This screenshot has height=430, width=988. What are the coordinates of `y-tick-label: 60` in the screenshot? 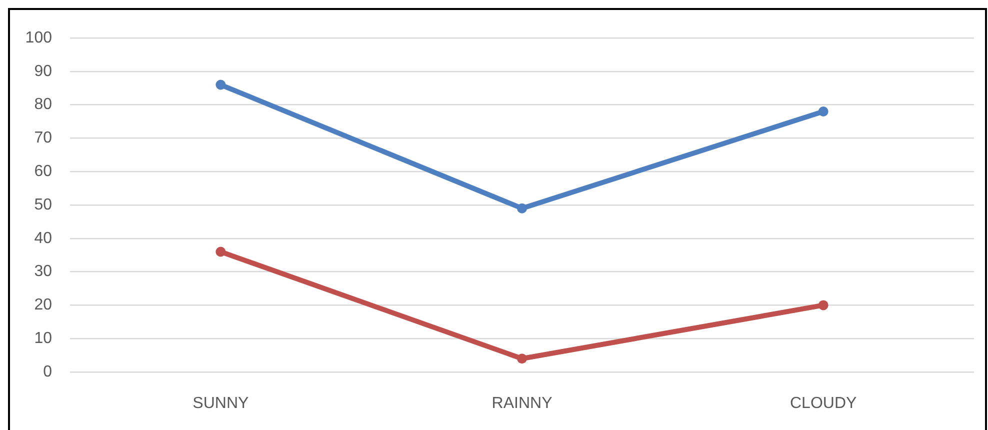 It's located at (43, 171).